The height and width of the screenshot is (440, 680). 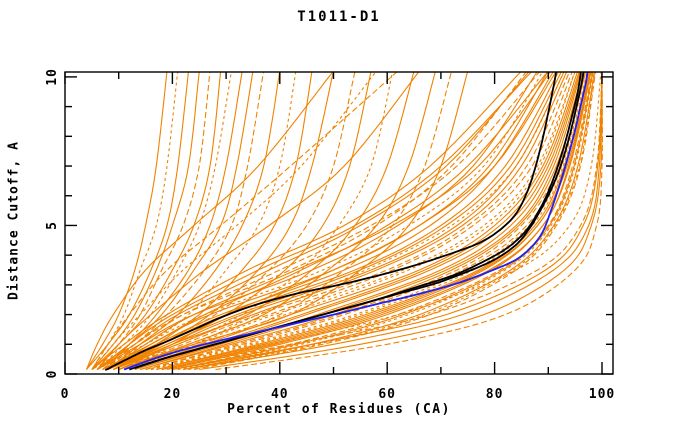 What do you see at coordinates (387, 394) in the screenshot?
I see `x-tick-label: 60` at bounding box center [387, 394].